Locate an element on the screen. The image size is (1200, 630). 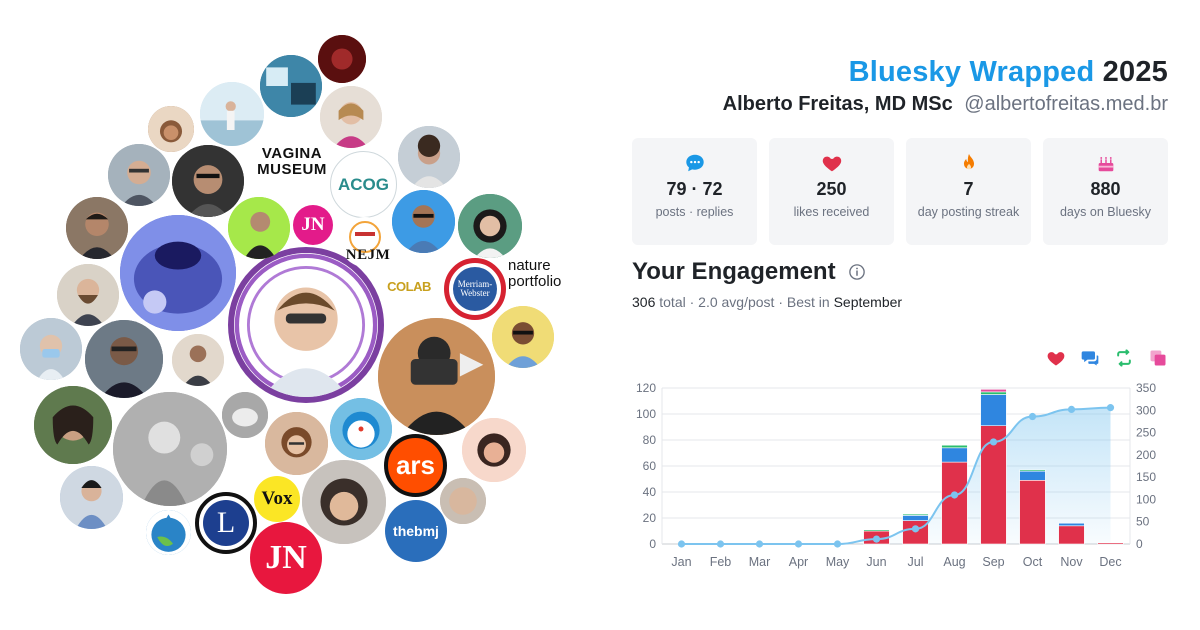
legend-heart-icon is located at coordinates (1056, 358).